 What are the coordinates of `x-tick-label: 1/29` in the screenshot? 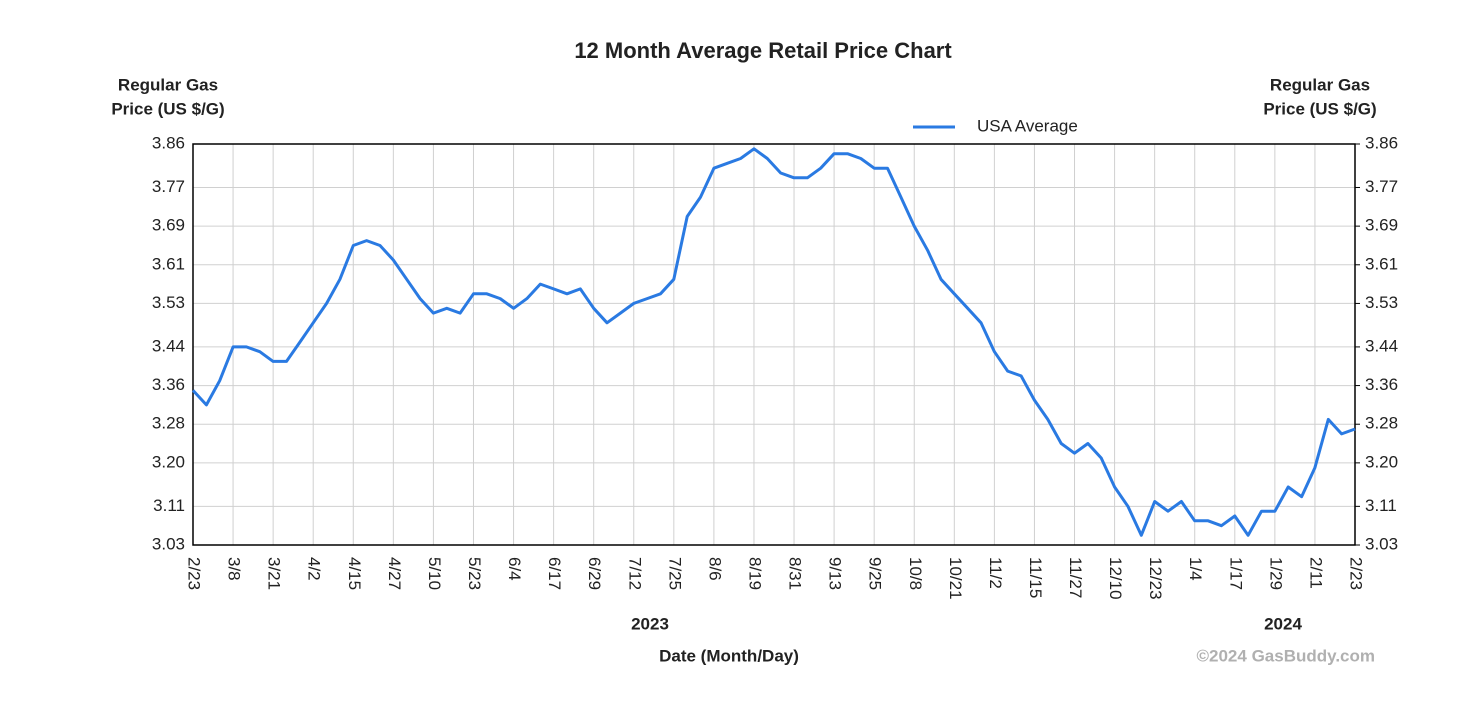 It's located at (1275, 573).